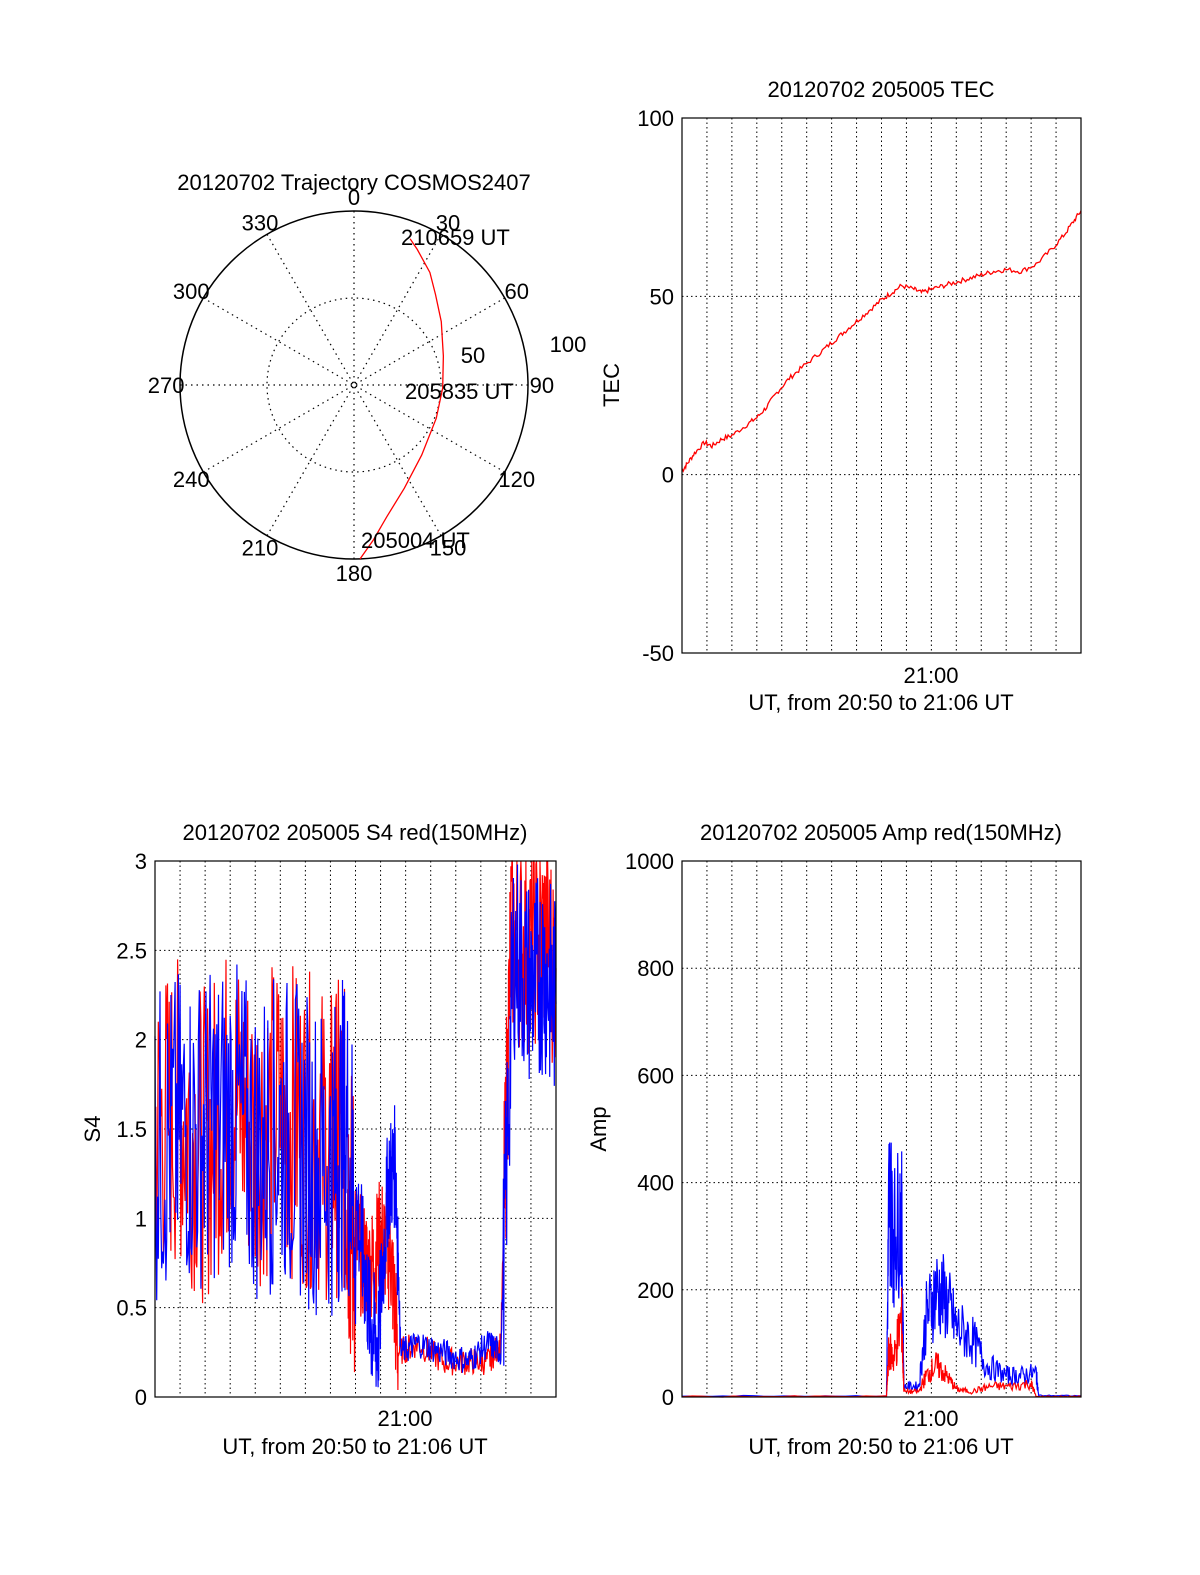 The image size is (1200, 1575). What do you see at coordinates (260, 222) in the screenshot?
I see `polar-azimuth-label-330: 330` at bounding box center [260, 222].